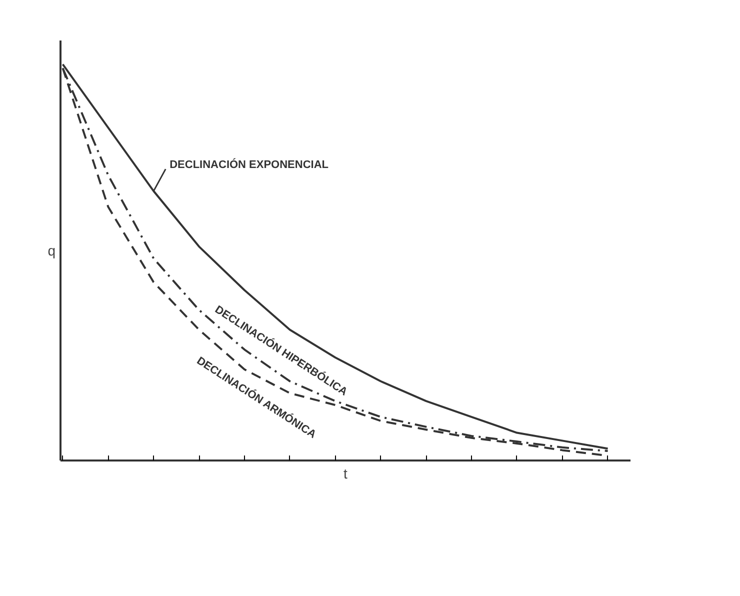 Image resolution: width=740 pixels, height=596 pixels. I want to click on y-axis-title: q, so click(52, 250).